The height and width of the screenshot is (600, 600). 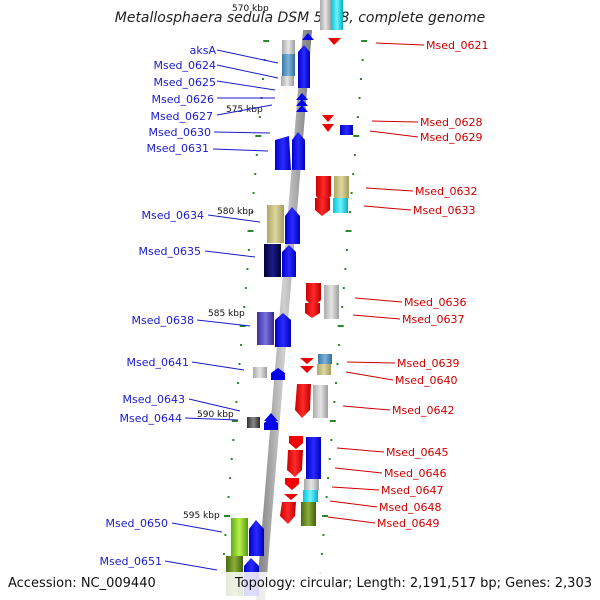 What do you see at coordinates (173, 215) in the screenshot?
I see `gene-label: Msed_0634` at bounding box center [173, 215].